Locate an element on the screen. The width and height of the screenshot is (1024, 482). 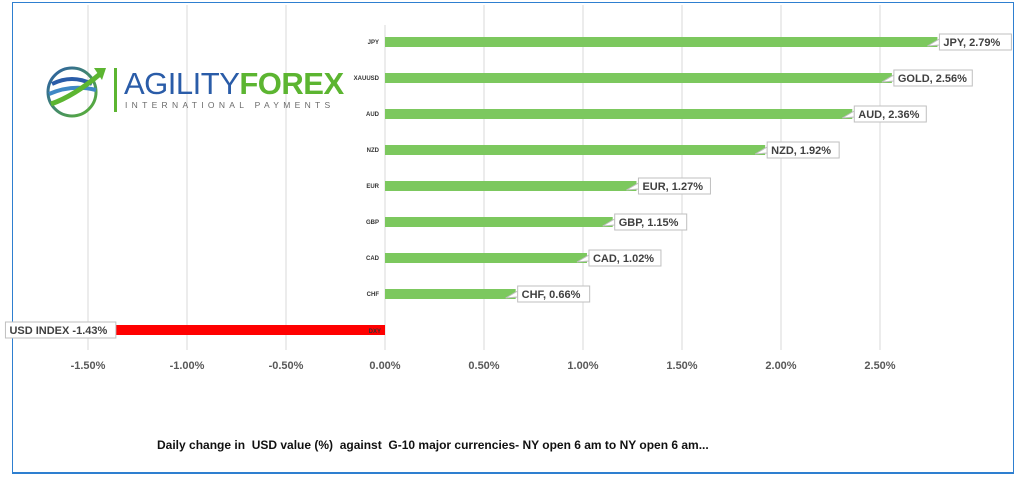
bar-dxy is located at coordinates (243, 330).